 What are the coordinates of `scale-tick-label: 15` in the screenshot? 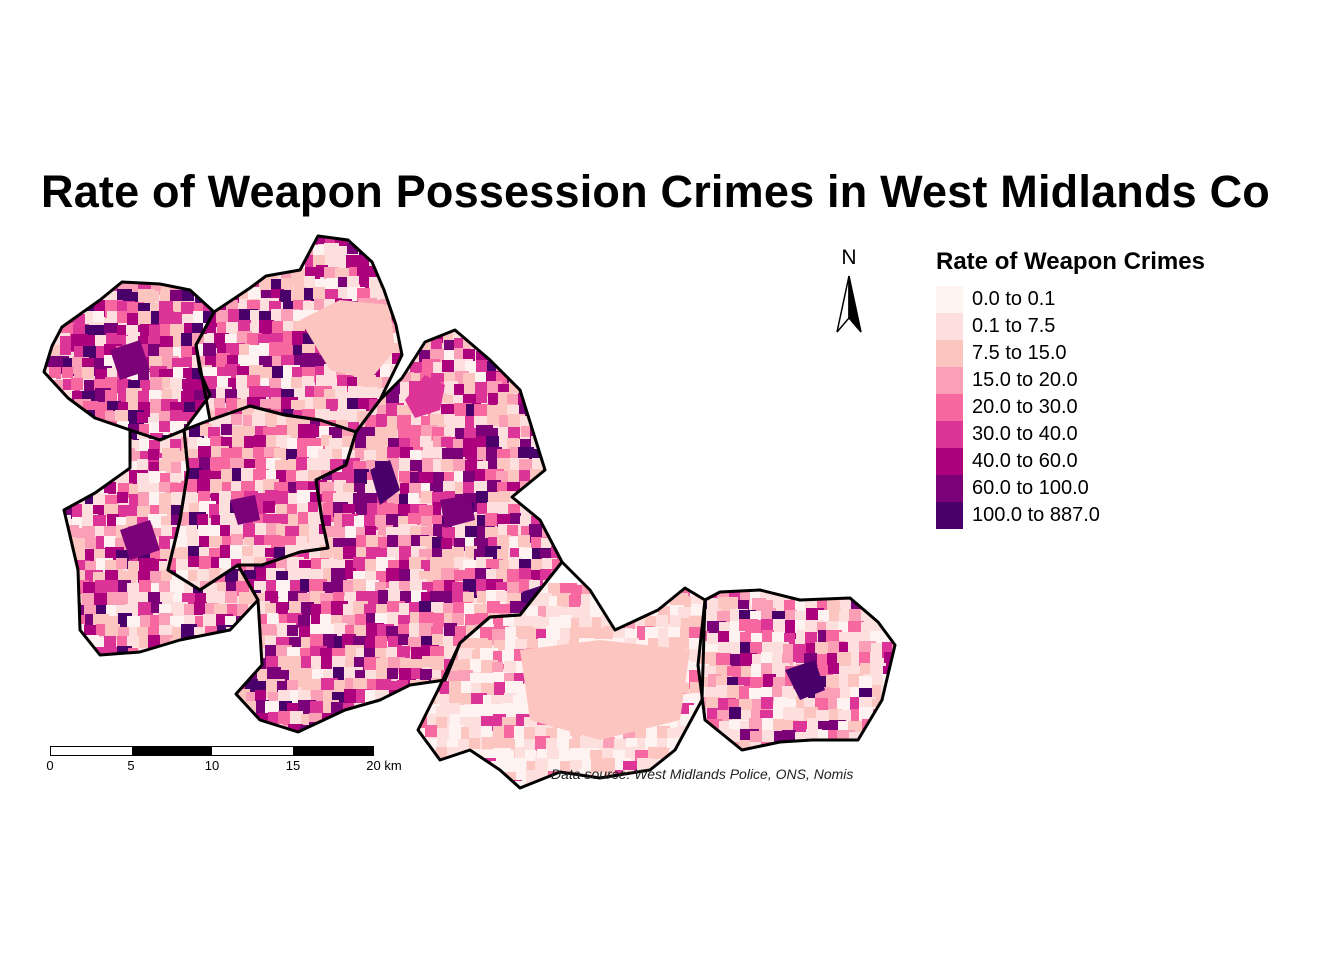 It's located at (293, 765).